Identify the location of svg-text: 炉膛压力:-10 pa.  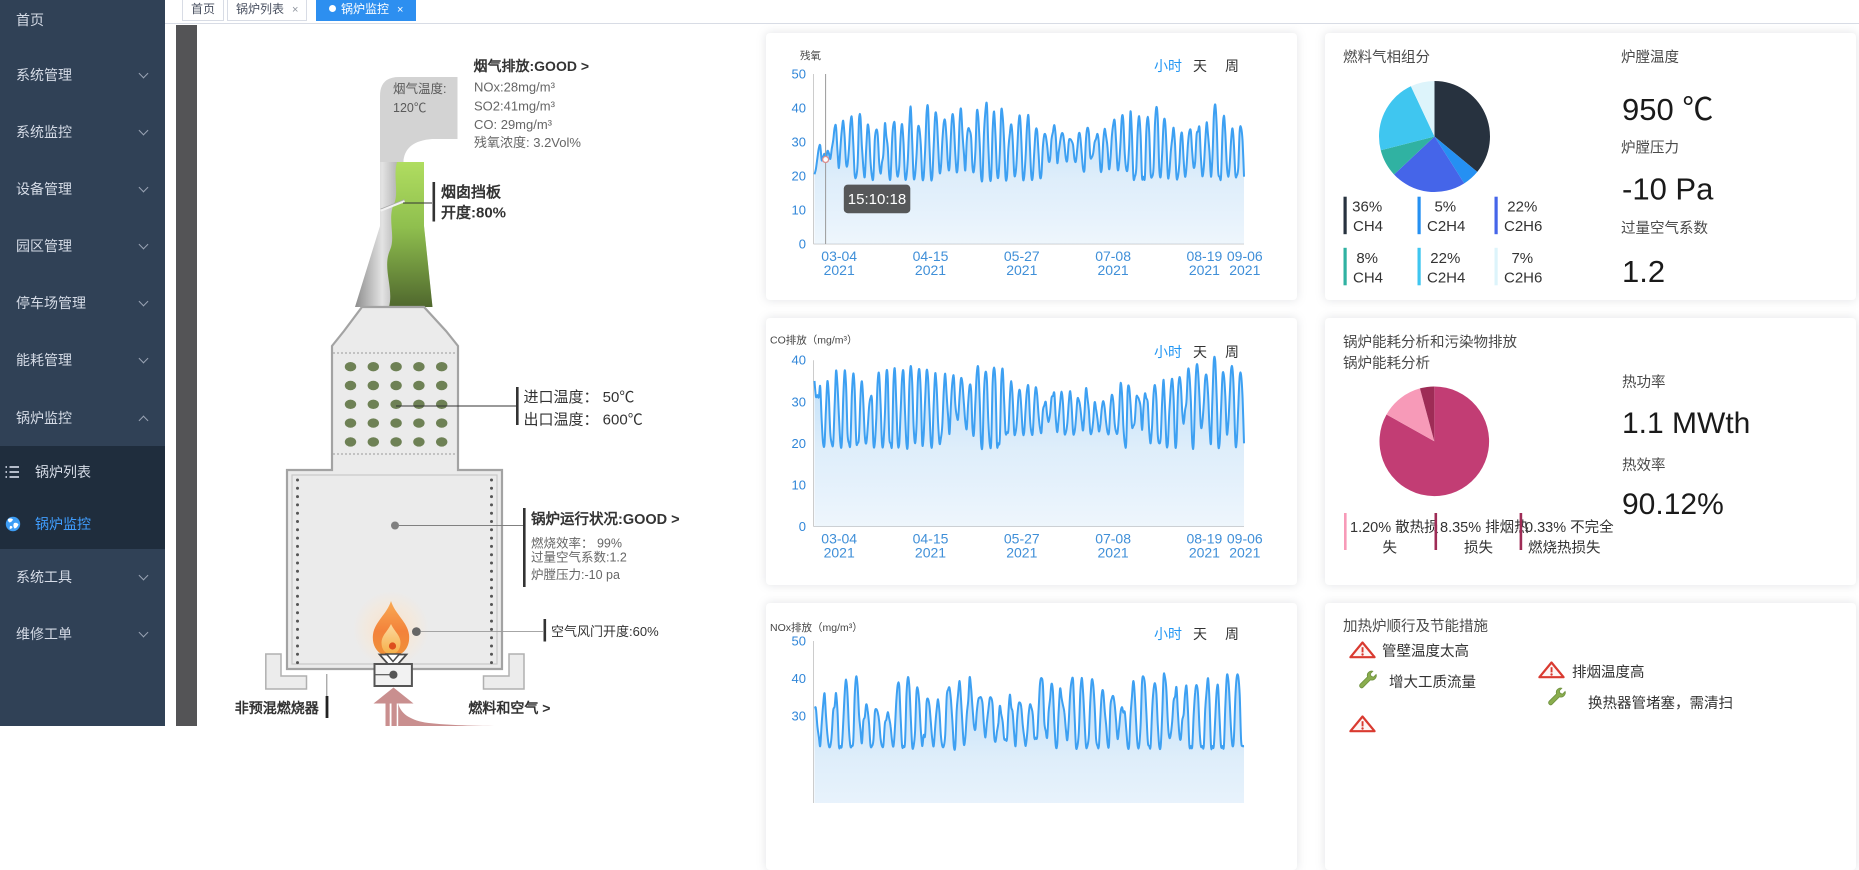
(575, 574).